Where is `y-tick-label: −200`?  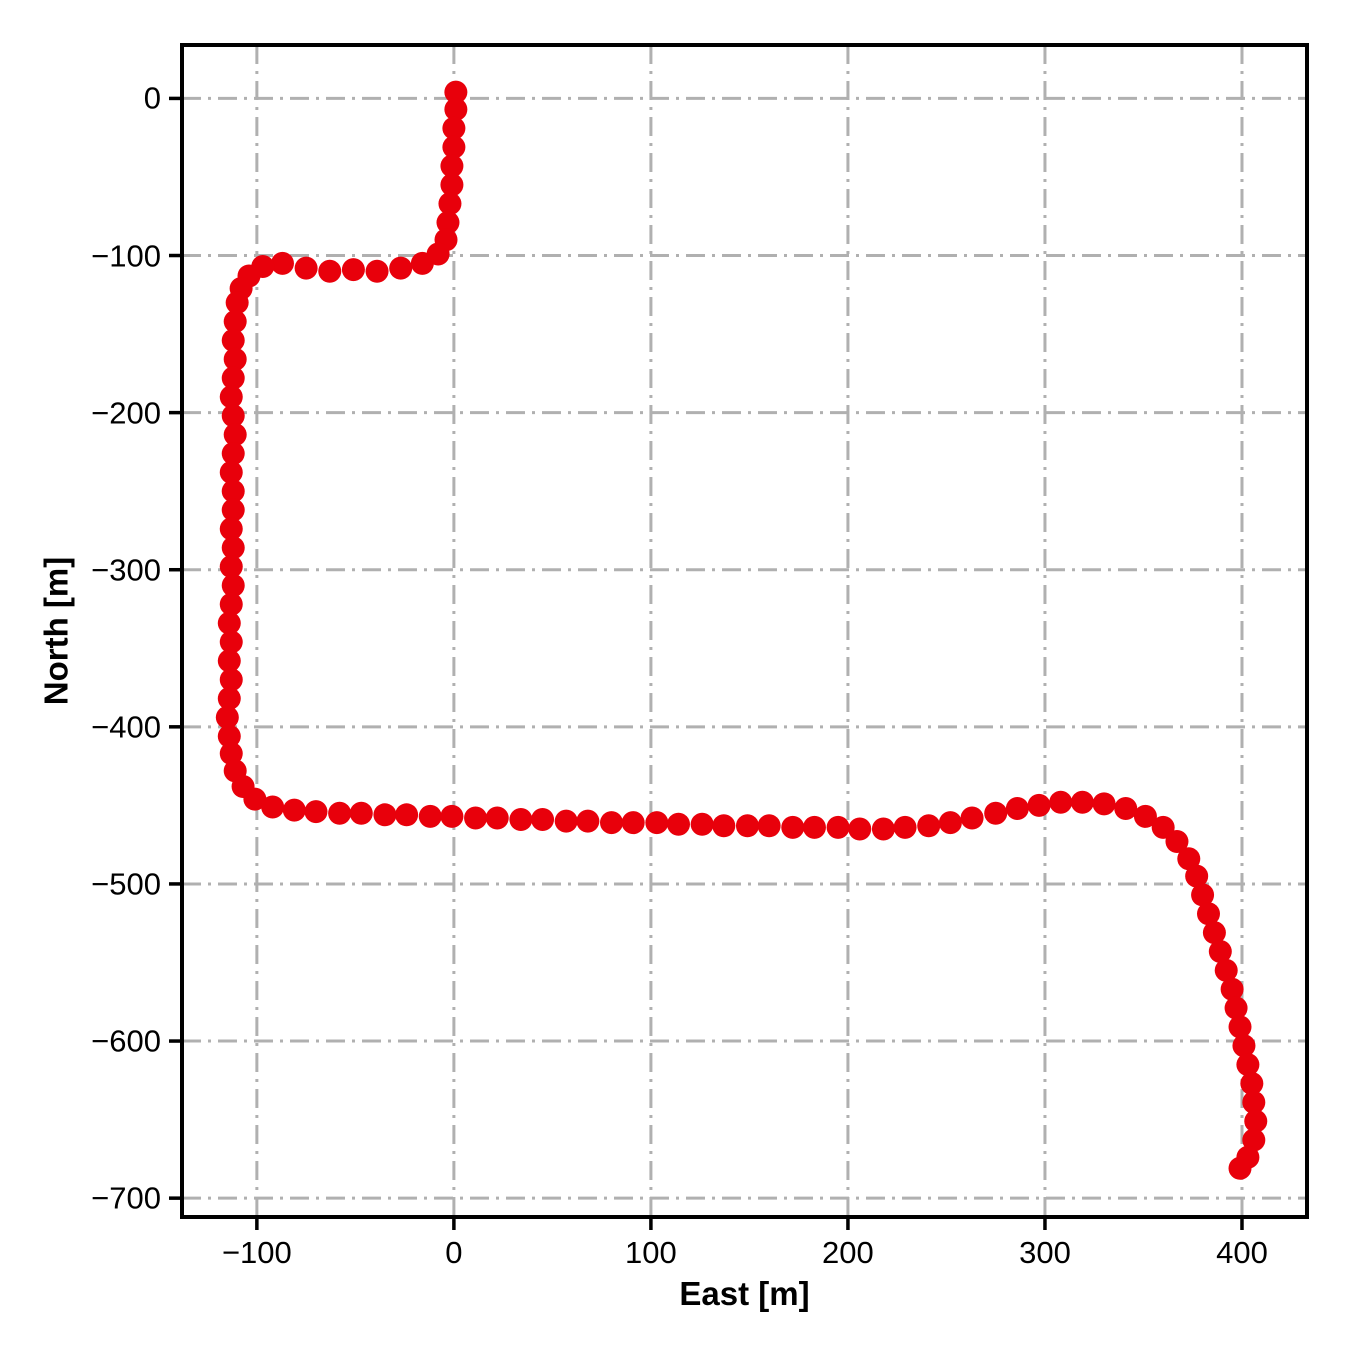
y-tick-label: −200 is located at coordinates (126, 413).